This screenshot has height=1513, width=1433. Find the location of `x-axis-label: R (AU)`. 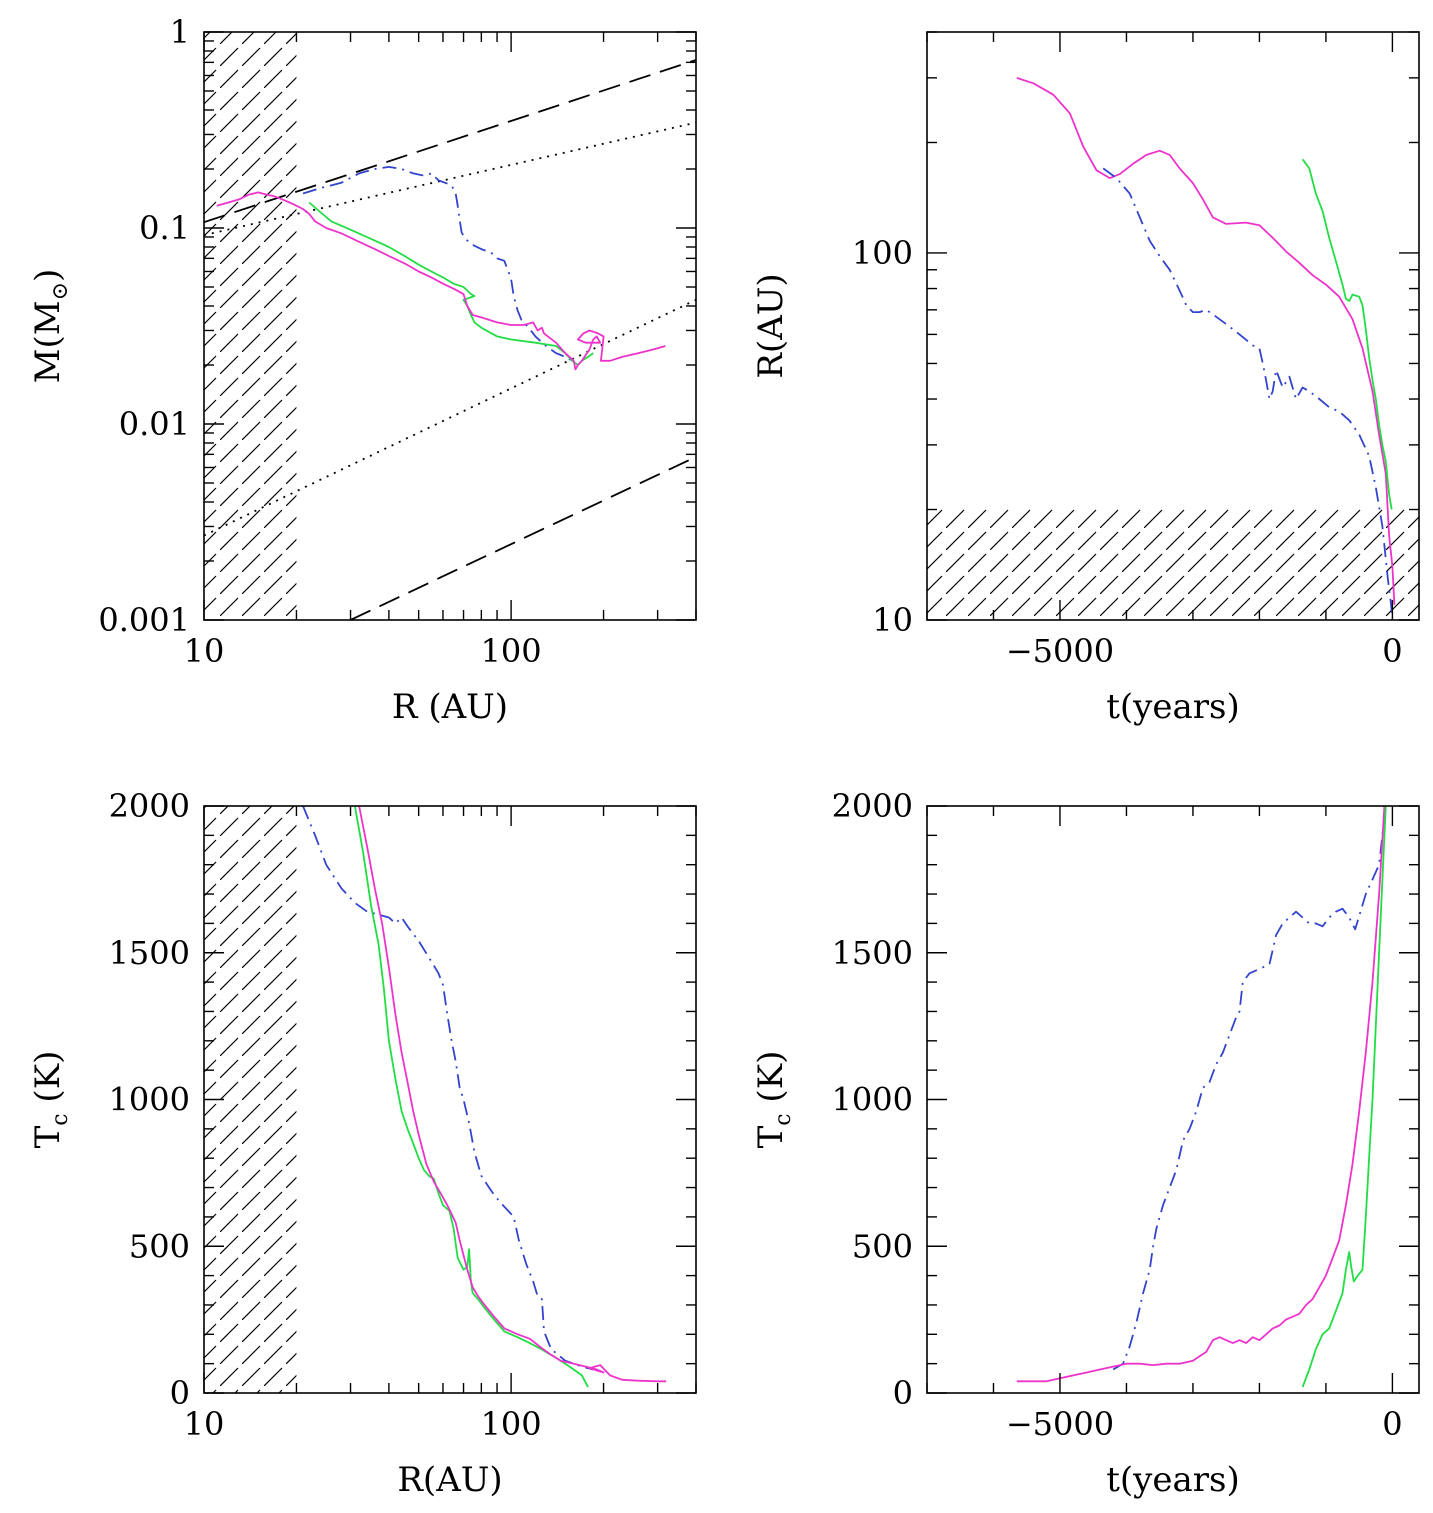

x-axis-label: R (AU) is located at coordinates (450, 707).